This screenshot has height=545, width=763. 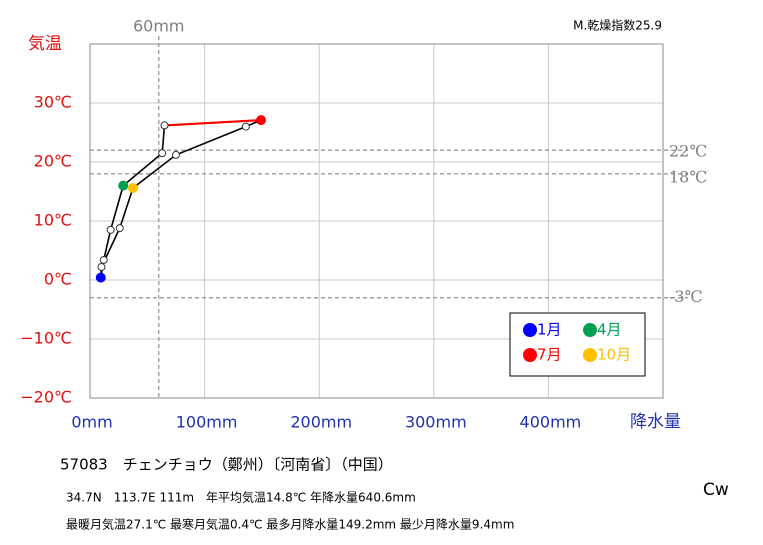 What do you see at coordinates (716, 490) in the screenshot?
I see `climate-class: Cw` at bounding box center [716, 490].